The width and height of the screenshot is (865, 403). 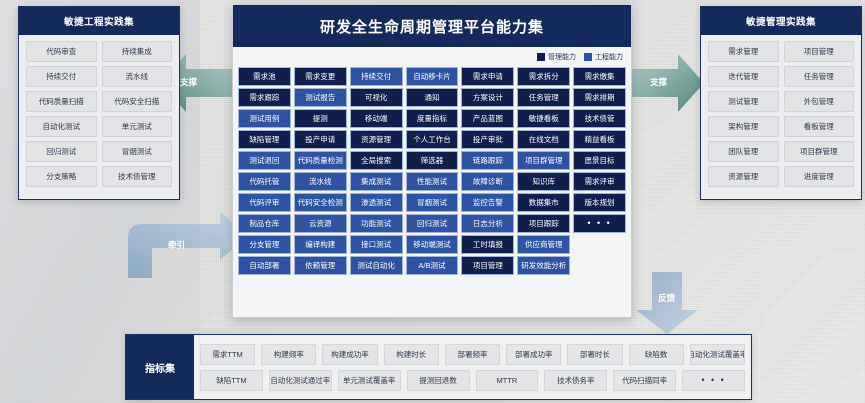 What do you see at coordinates (289, 354) in the screenshot?
I see `metric-chip: 构建频率` at bounding box center [289, 354].